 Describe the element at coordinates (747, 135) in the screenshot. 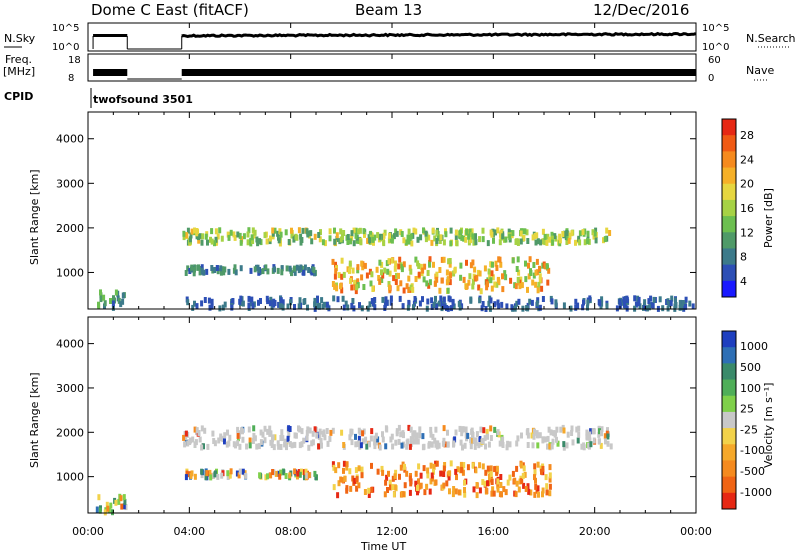

I see `colorbar-tick-label: 28` at that location.